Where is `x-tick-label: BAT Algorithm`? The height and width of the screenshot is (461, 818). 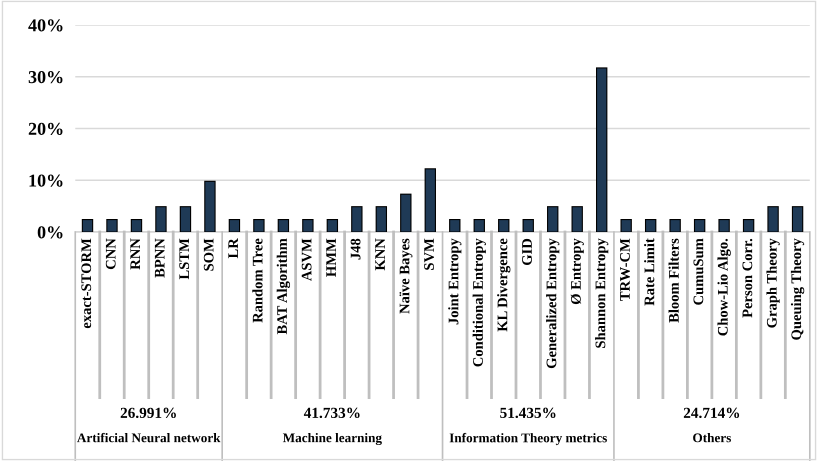
x-tick-label: BAT Algorithm is located at coordinates (283, 286).